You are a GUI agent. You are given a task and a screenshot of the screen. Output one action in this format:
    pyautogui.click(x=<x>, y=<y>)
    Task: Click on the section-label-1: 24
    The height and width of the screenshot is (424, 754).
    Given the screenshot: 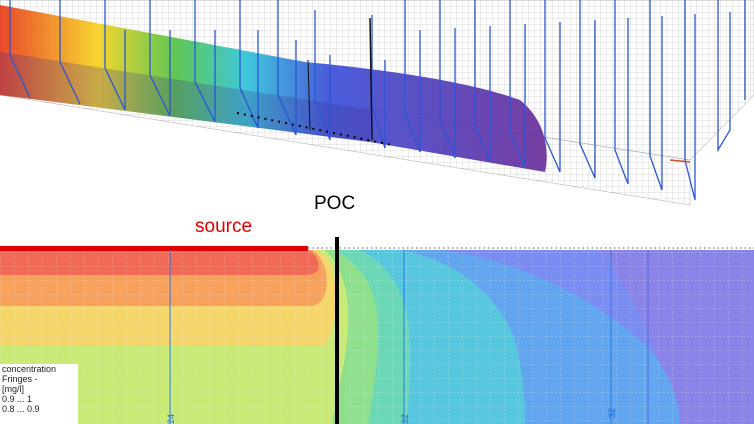 What is the action you would take?
    pyautogui.click(x=171, y=418)
    